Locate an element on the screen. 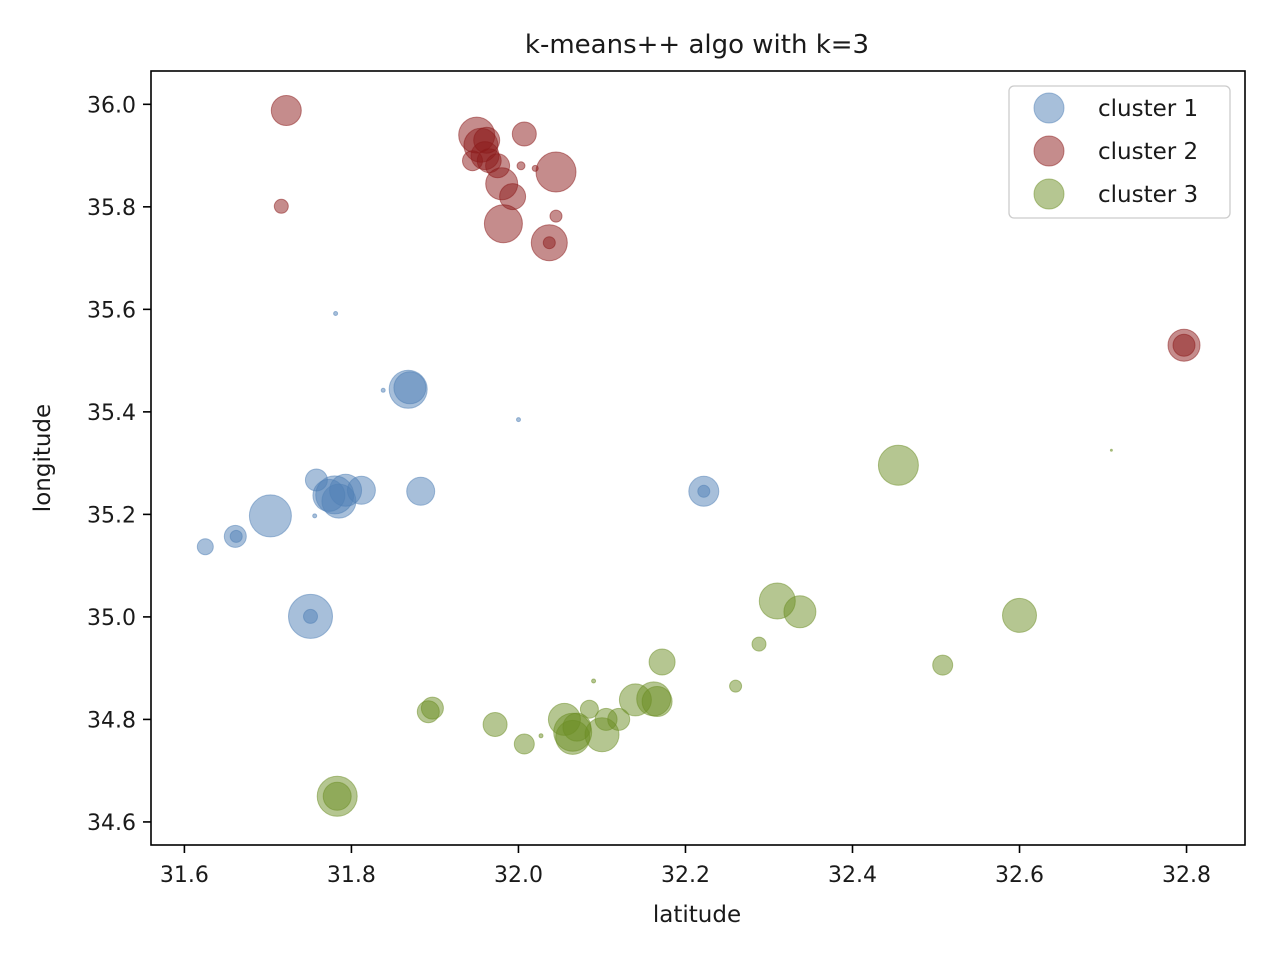 This screenshot has height=965, width=1280. x-tick-label: 31.6 is located at coordinates (184, 875).